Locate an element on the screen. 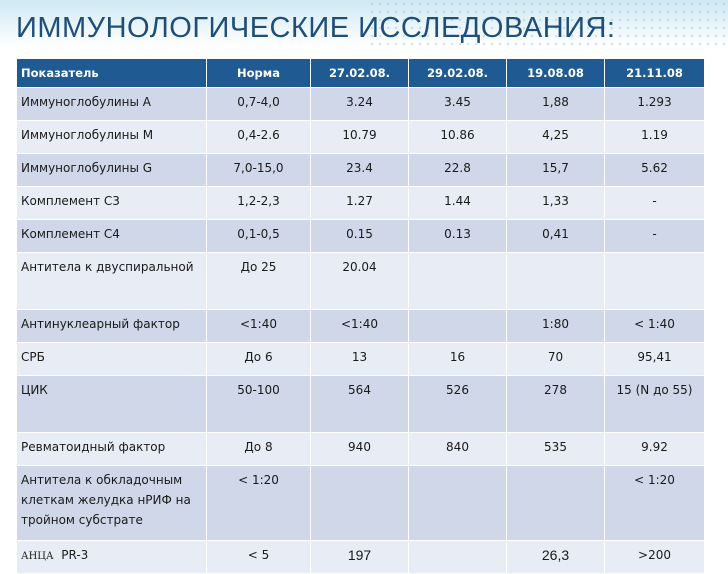 This screenshot has width=728, height=574. norm-cell: <1:40 is located at coordinates (258, 326).